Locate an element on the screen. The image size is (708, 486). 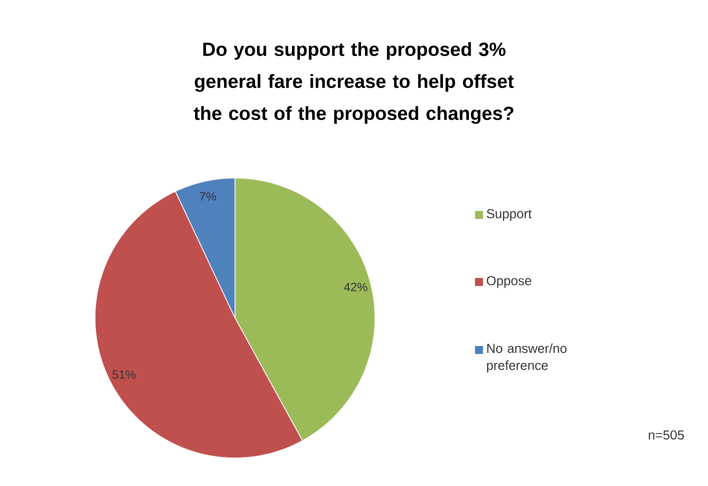
legend-label: Support is located at coordinates (509, 215).